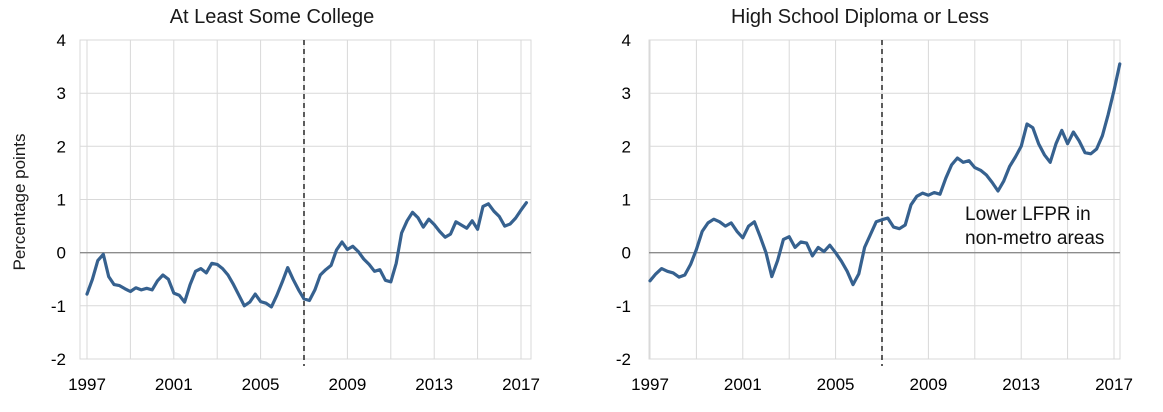 This screenshot has height=412, width=1163. Describe the element at coordinates (1034, 227) in the screenshot. I see `annotation-lower-lfpr: Lower LFPR in non-metro areas` at that location.